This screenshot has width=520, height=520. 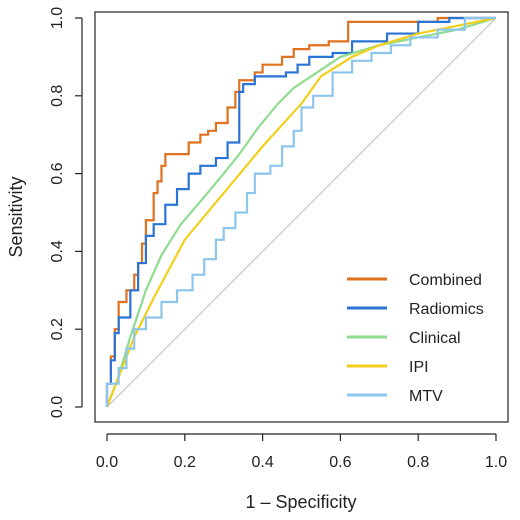 I want to click on legend-label-clinical: Clinical, so click(x=435, y=338).